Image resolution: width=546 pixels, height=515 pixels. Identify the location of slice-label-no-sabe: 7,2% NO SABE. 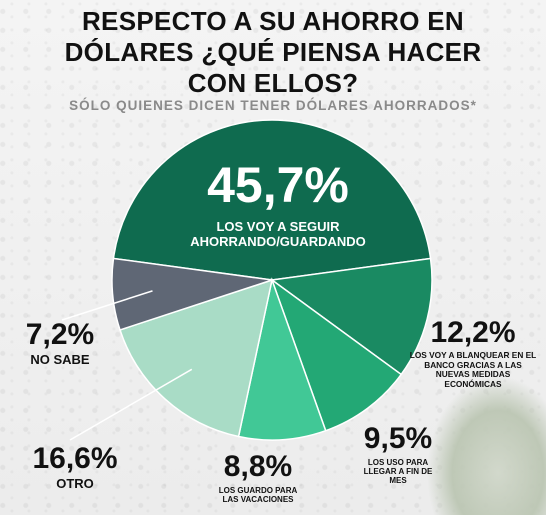
(60, 344).